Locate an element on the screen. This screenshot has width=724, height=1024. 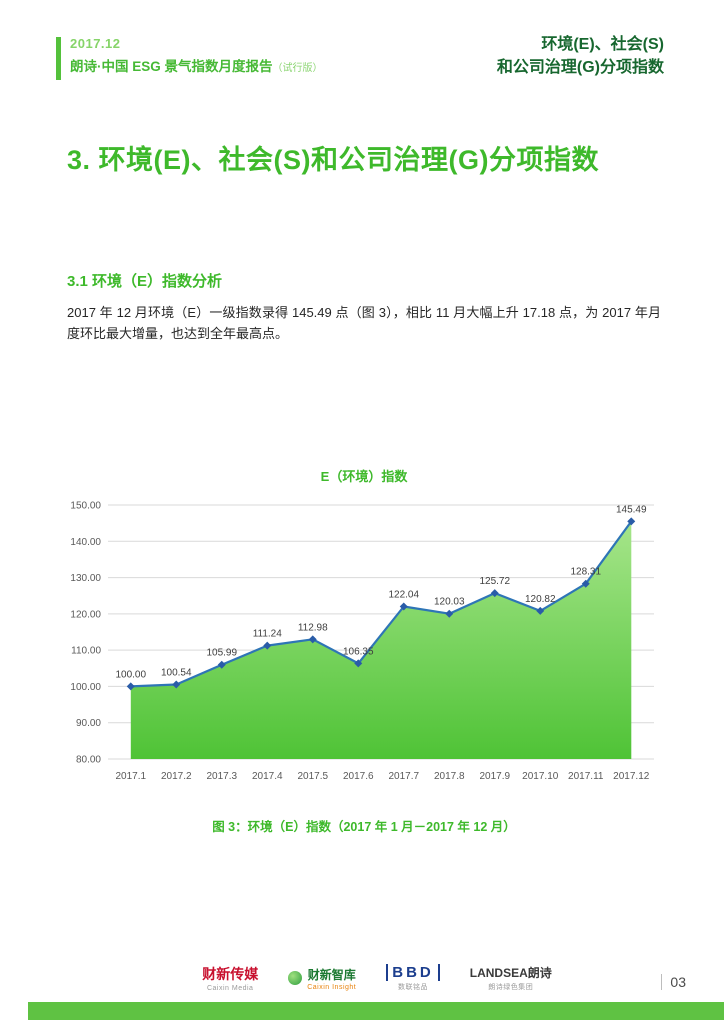
svg-text: 122.04 is located at coordinates (403, 594).